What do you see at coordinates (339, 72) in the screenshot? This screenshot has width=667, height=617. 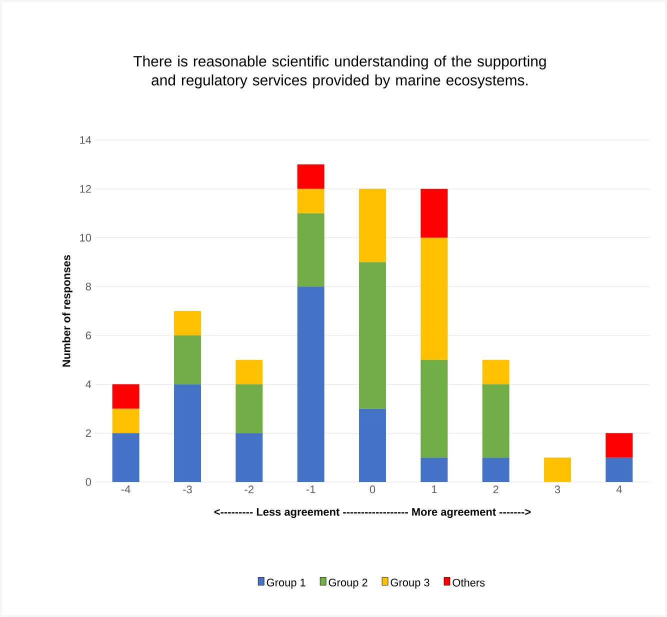 I see `chart-title: There is reasonable scientific understanding of the supporting and regulatory services provided by marine ecosystems.` at bounding box center [339, 72].